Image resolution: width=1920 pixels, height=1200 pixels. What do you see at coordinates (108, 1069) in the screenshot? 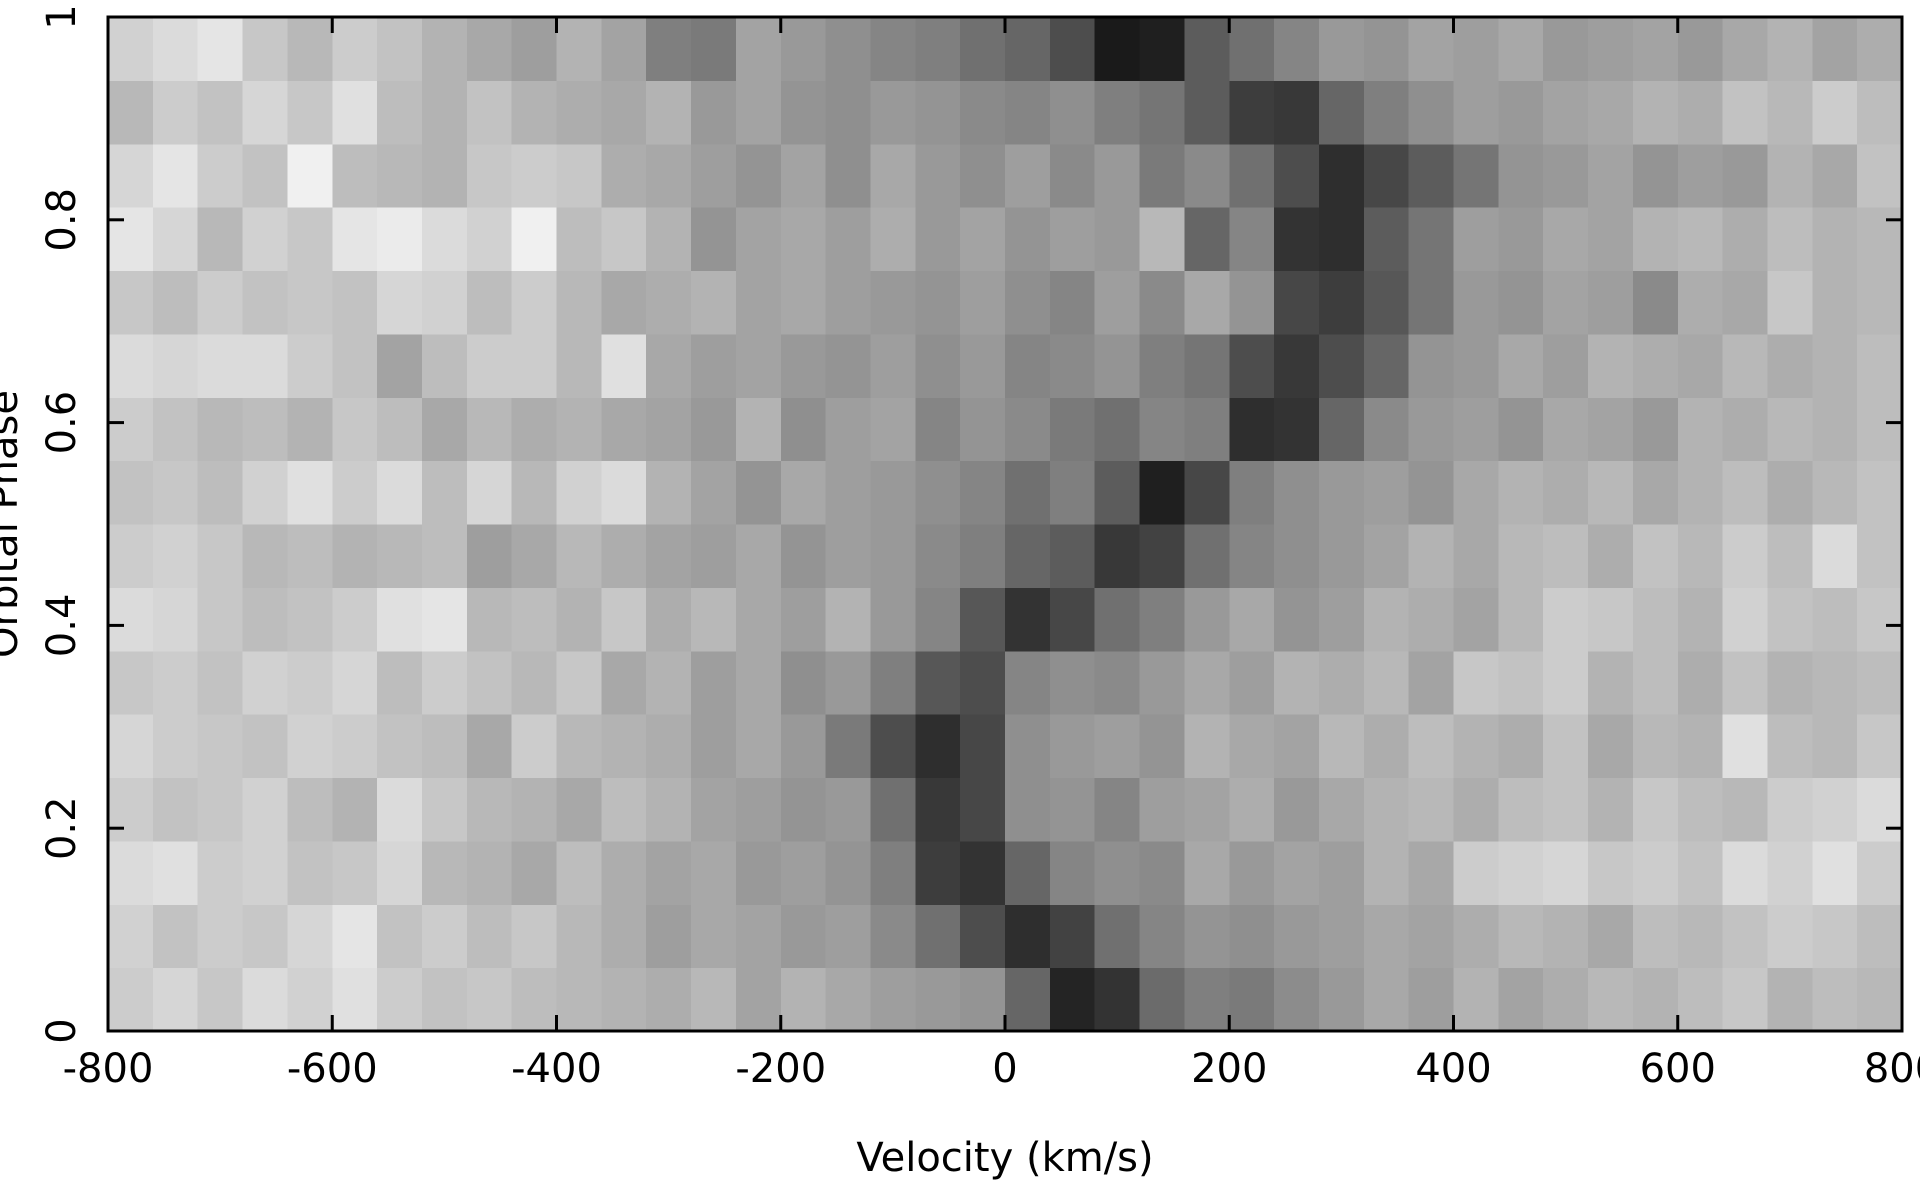
I see `x-tick-label: -800` at bounding box center [108, 1069].